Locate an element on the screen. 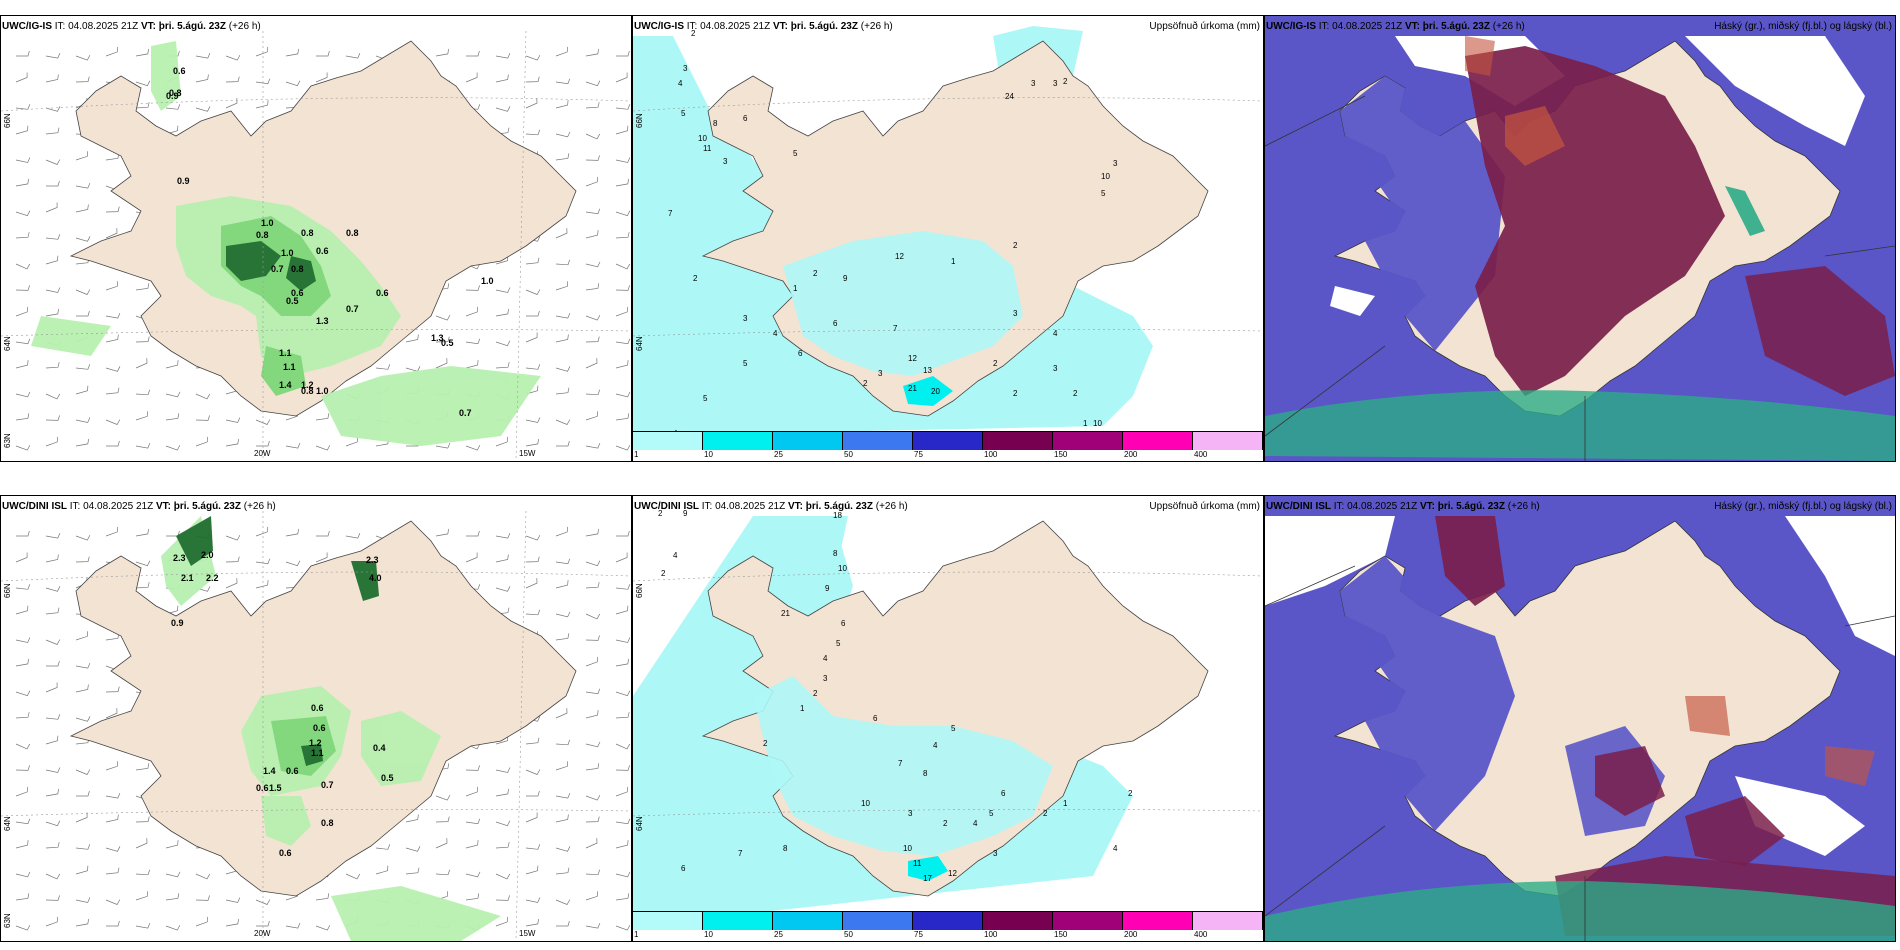 The width and height of the screenshot is (1900, 950). cloud-green-band is located at coordinates (1580, 911).